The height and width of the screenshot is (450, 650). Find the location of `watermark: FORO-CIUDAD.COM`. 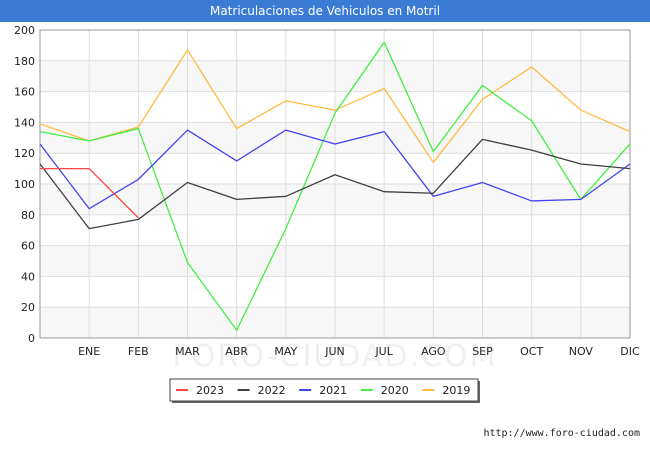

watermark: FORO-CIUDAD.COM is located at coordinates (335, 356).